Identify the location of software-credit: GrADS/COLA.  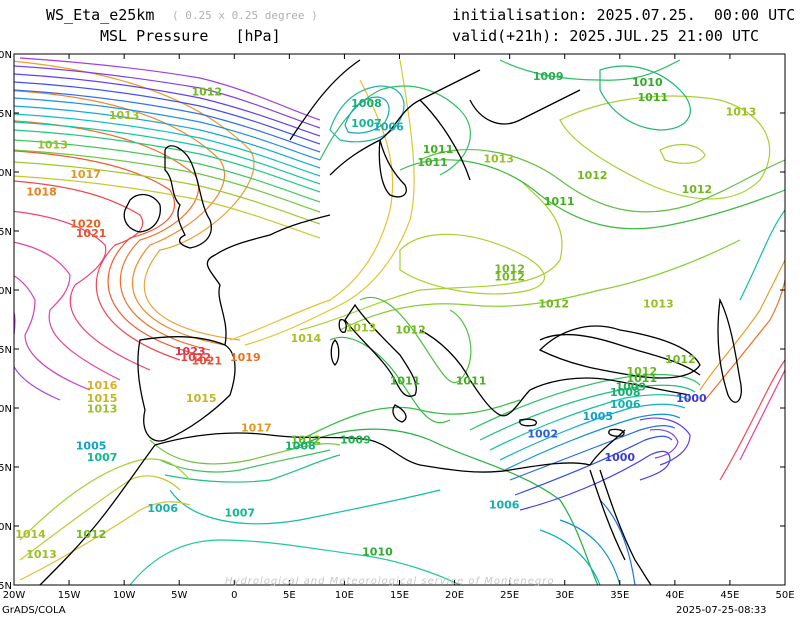
(34, 610).